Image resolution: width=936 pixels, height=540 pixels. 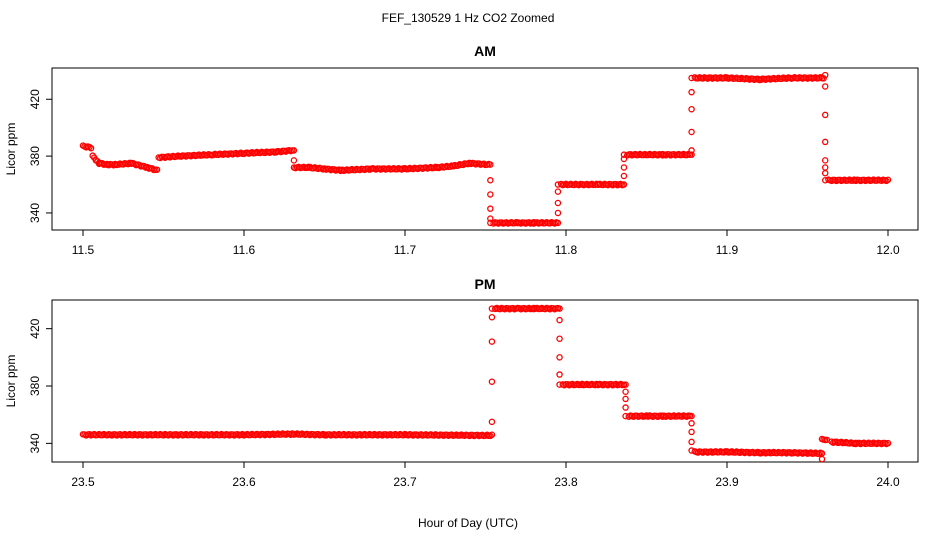 I want to click on x-tick-label: 11.5, so click(x=83, y=250).